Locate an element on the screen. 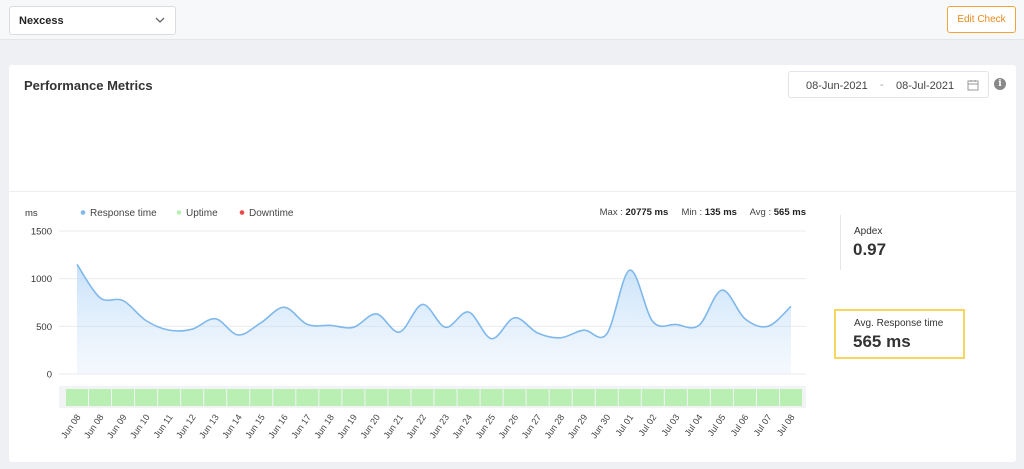 This screenshot has height=469, width=1024. legend-item: Response time is located at coordinates (123, 213).